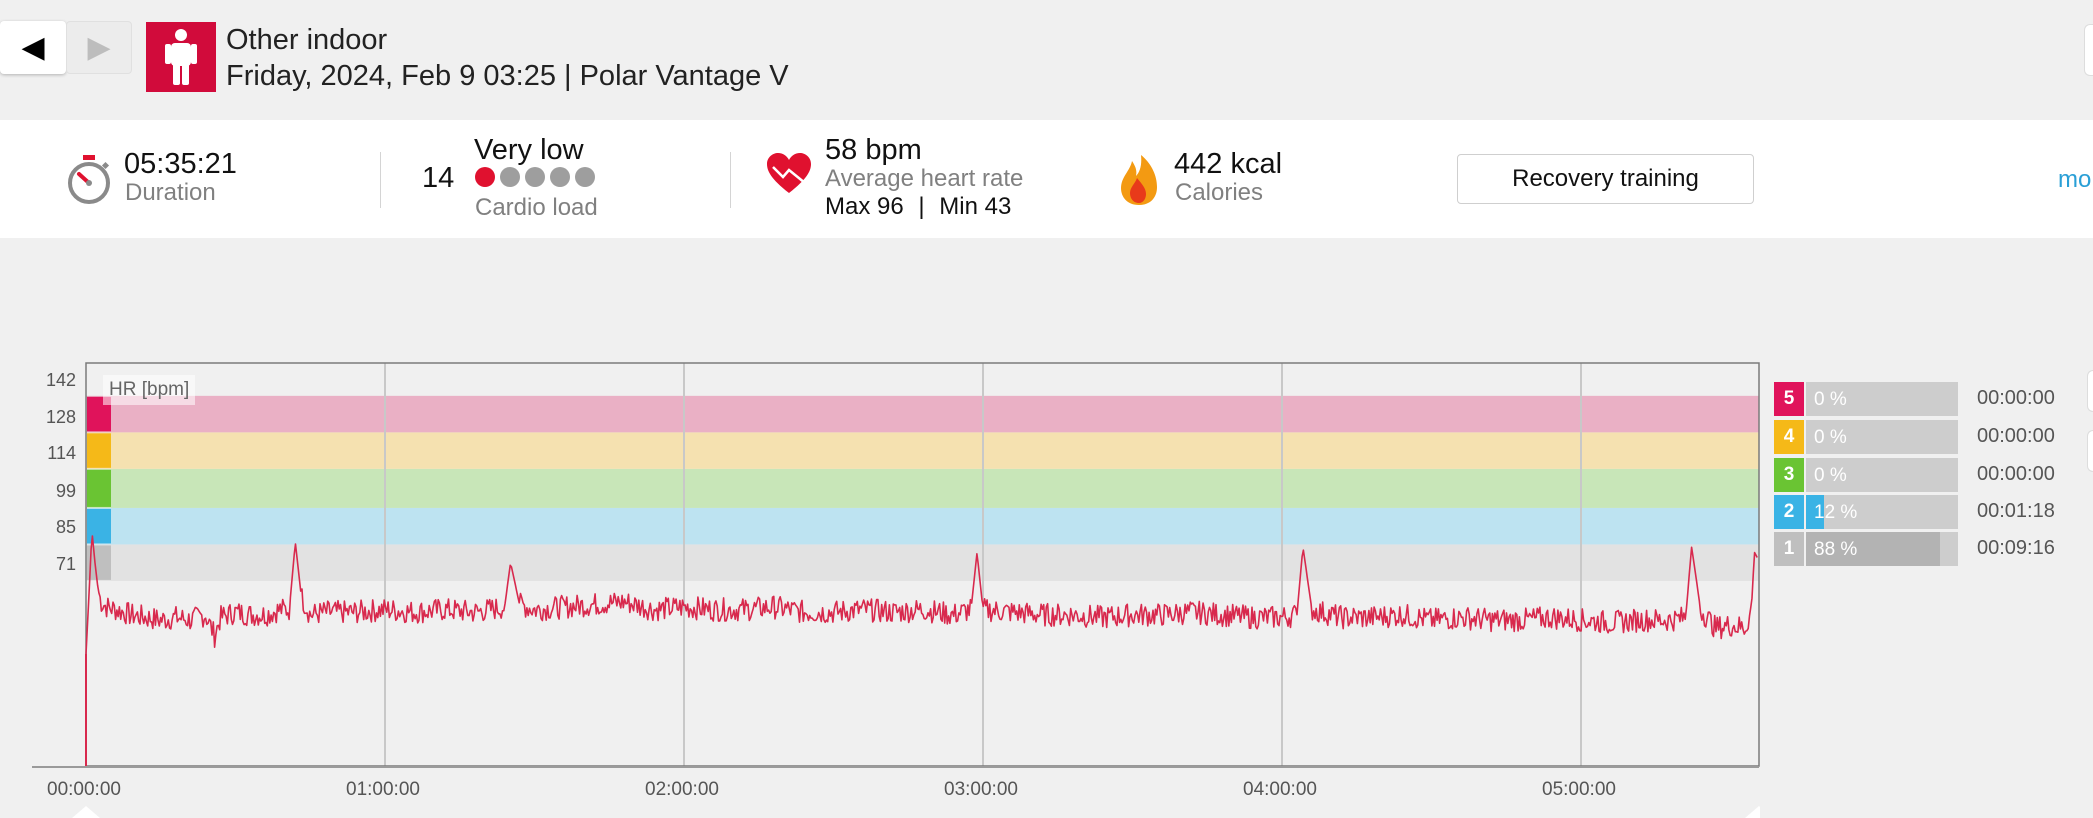 The image size is (2093, 818). Describe the element at coordinates (181, 57) in the screenshot. I see `person-standing-icon` at that location.